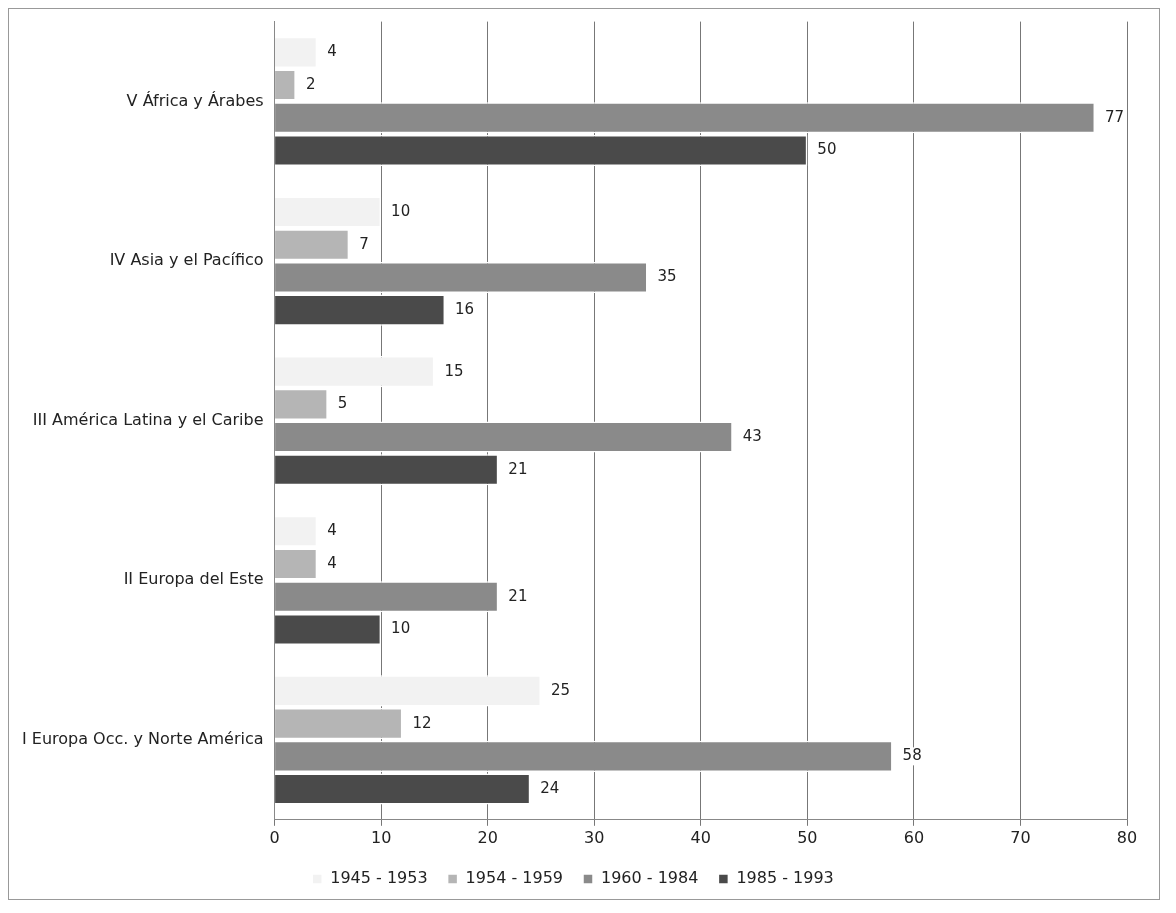 Image resolution: width=1176 pixels, height=913 pixels. What do you see at coordinates (487, 837) in the screenshot?
I see `x-tick-label: 20` at bounding box center [487, 837].